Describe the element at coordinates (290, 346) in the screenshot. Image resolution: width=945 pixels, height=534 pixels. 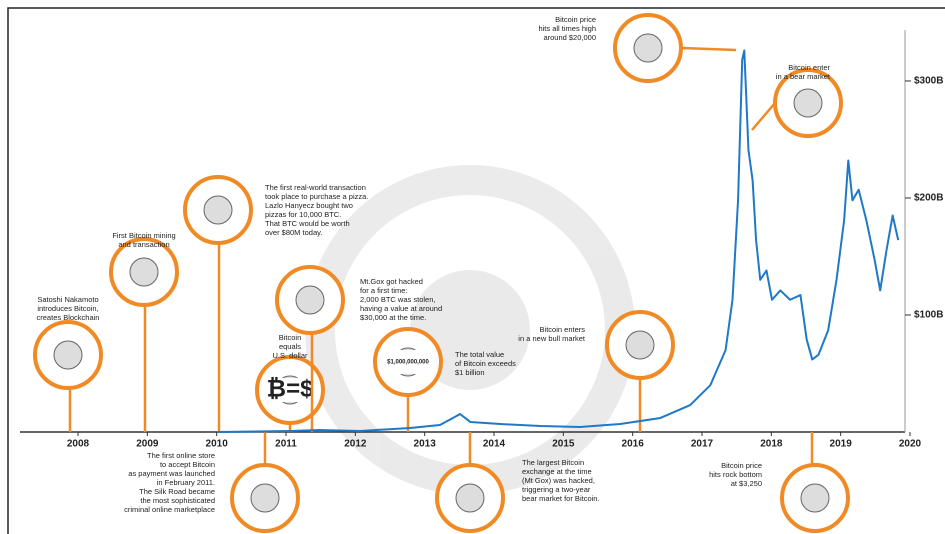
I see `callout-text: equals` at that location.